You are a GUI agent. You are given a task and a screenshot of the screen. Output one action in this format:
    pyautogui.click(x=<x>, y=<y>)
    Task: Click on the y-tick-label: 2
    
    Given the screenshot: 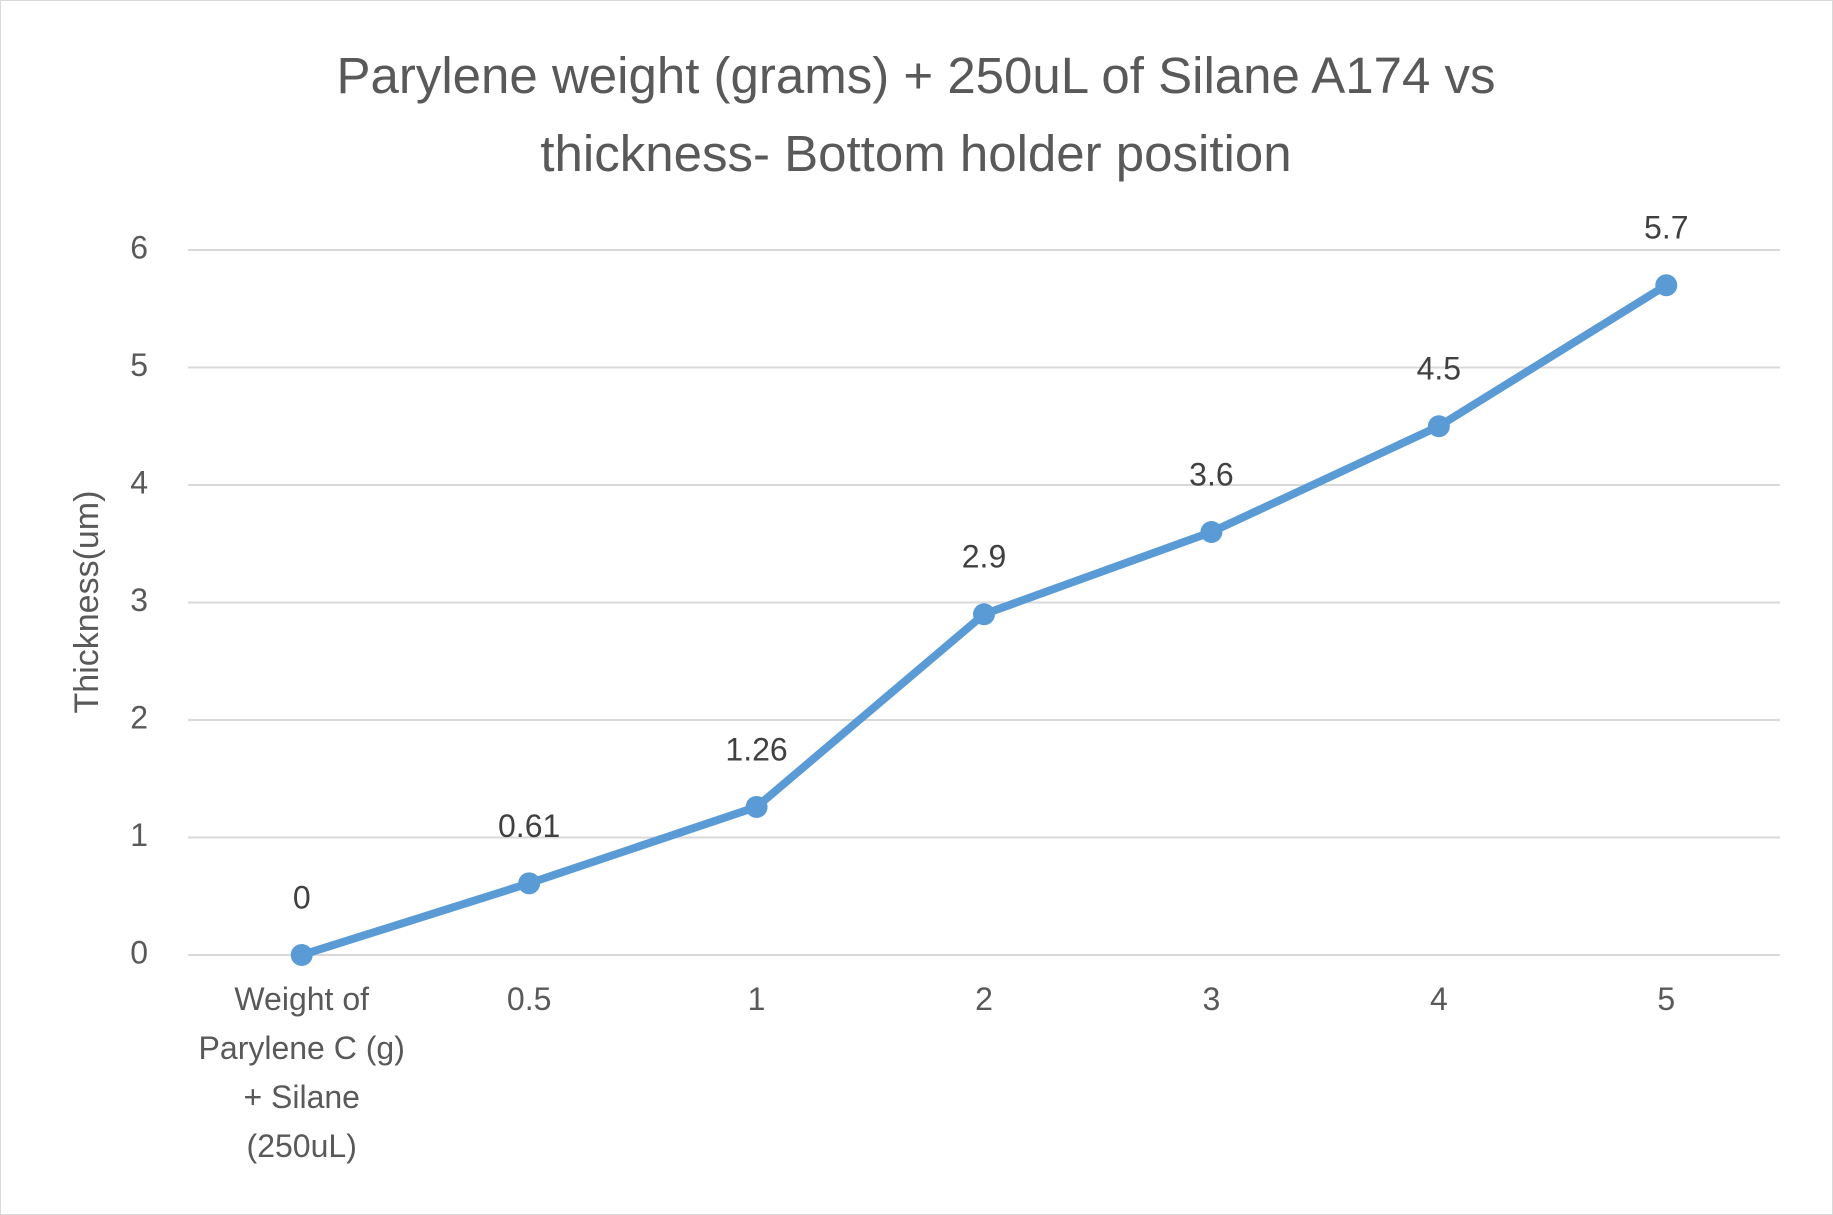 What is the action you would take?
    pyautogui.click(x=139, y=717)
    